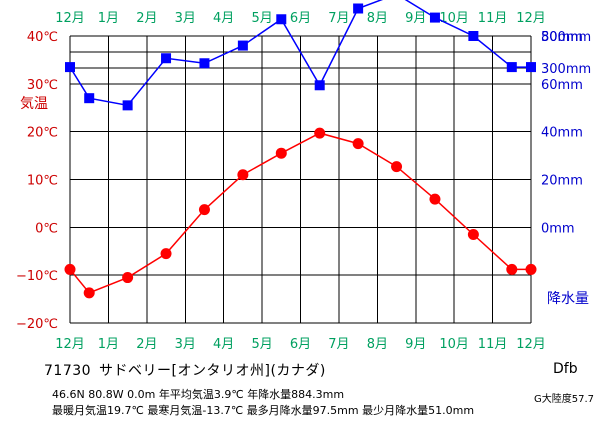  I want to click on month-label-bottom: 6月, so click(300, 344).